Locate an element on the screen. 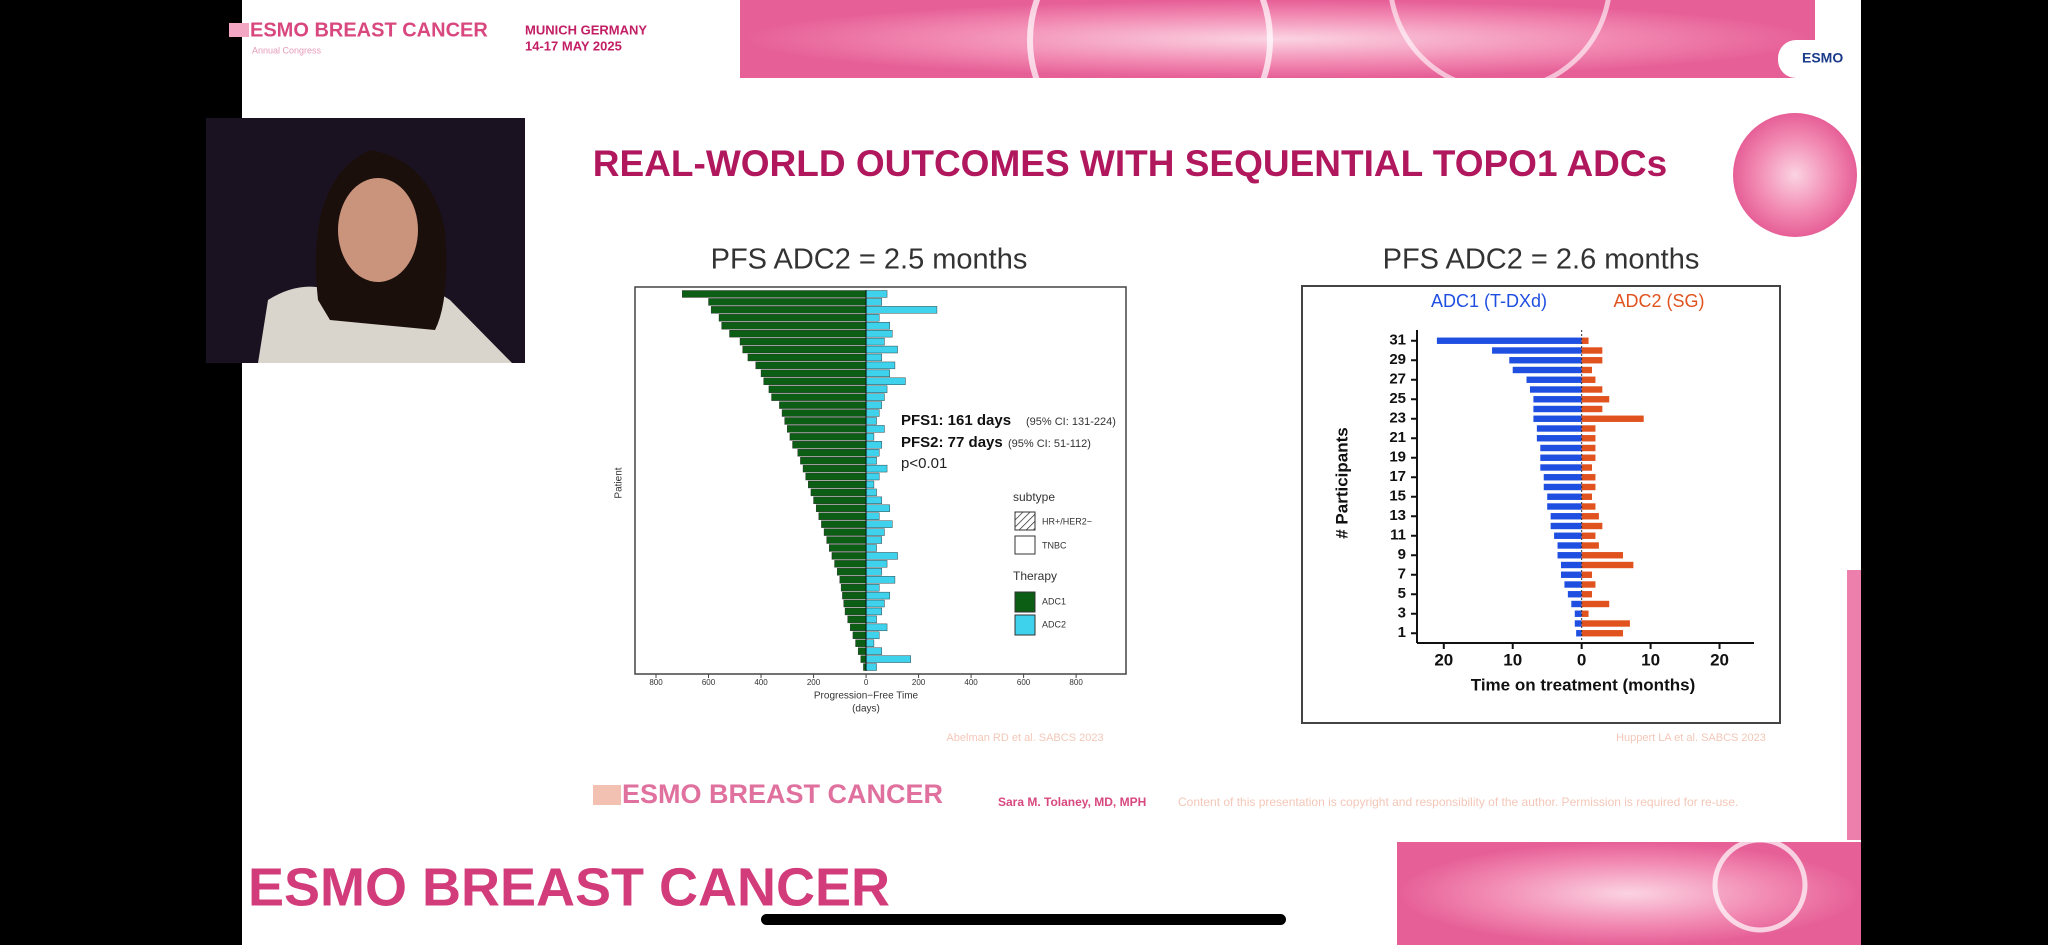  legend-title: Therapy is located at coordinates (1035, 576).